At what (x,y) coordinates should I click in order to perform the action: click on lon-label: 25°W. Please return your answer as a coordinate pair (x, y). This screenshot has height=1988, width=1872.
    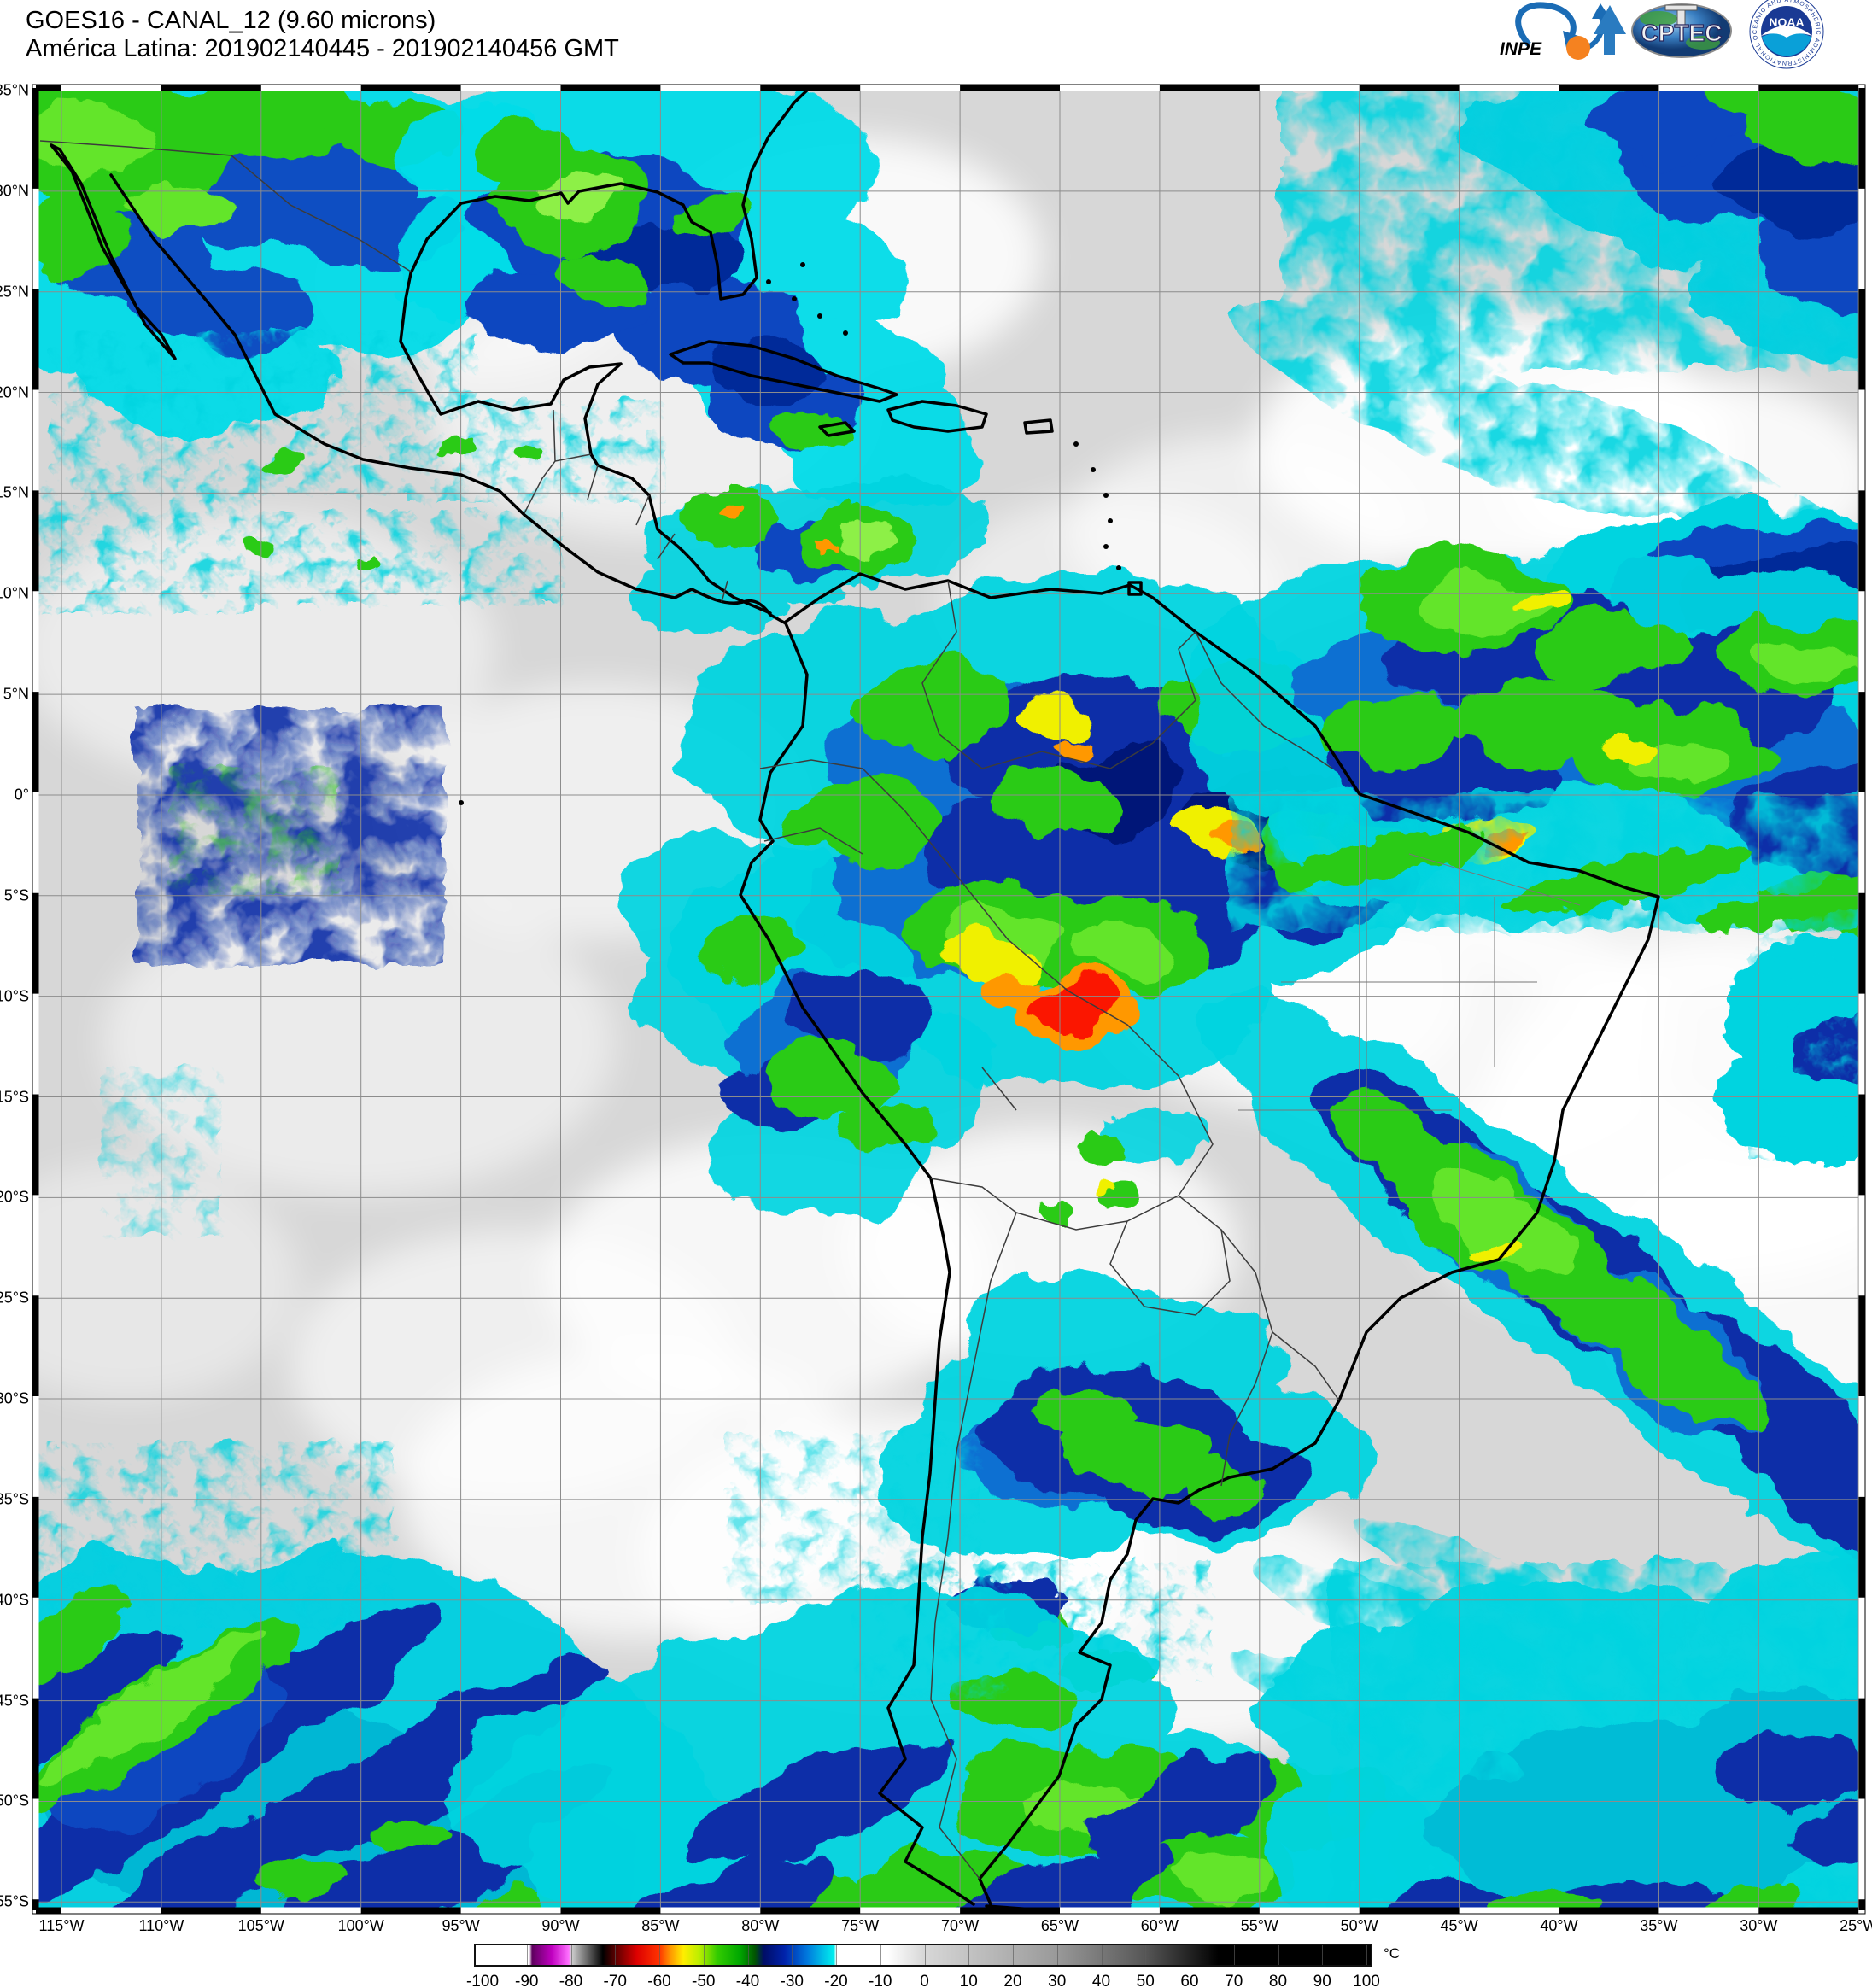
    Looking at the image, I should click on (1856, 1925).